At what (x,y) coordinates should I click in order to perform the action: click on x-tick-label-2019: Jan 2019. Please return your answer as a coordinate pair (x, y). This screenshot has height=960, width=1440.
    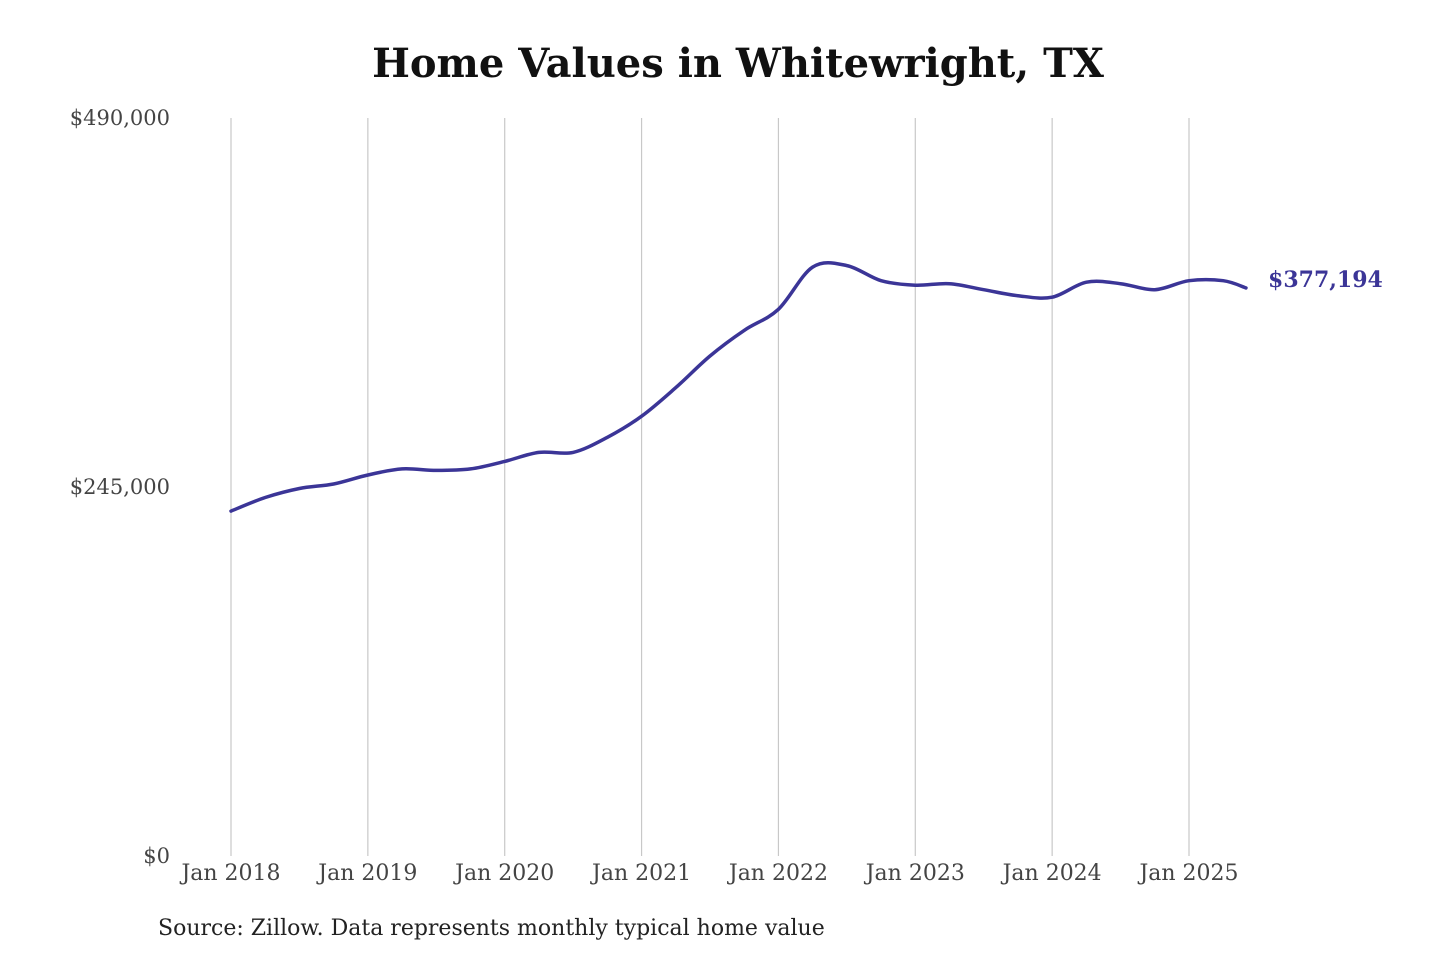
    Looking at the image, I should click on (366, 873).